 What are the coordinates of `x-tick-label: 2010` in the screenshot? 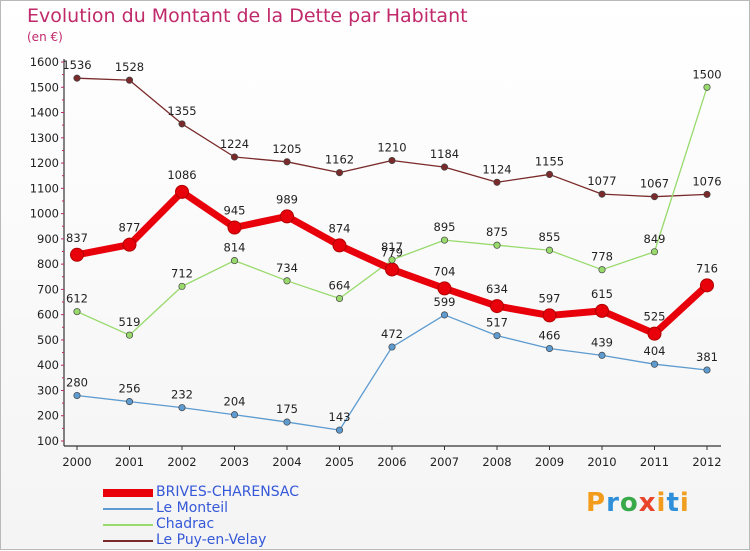 It's located at (601, 462).